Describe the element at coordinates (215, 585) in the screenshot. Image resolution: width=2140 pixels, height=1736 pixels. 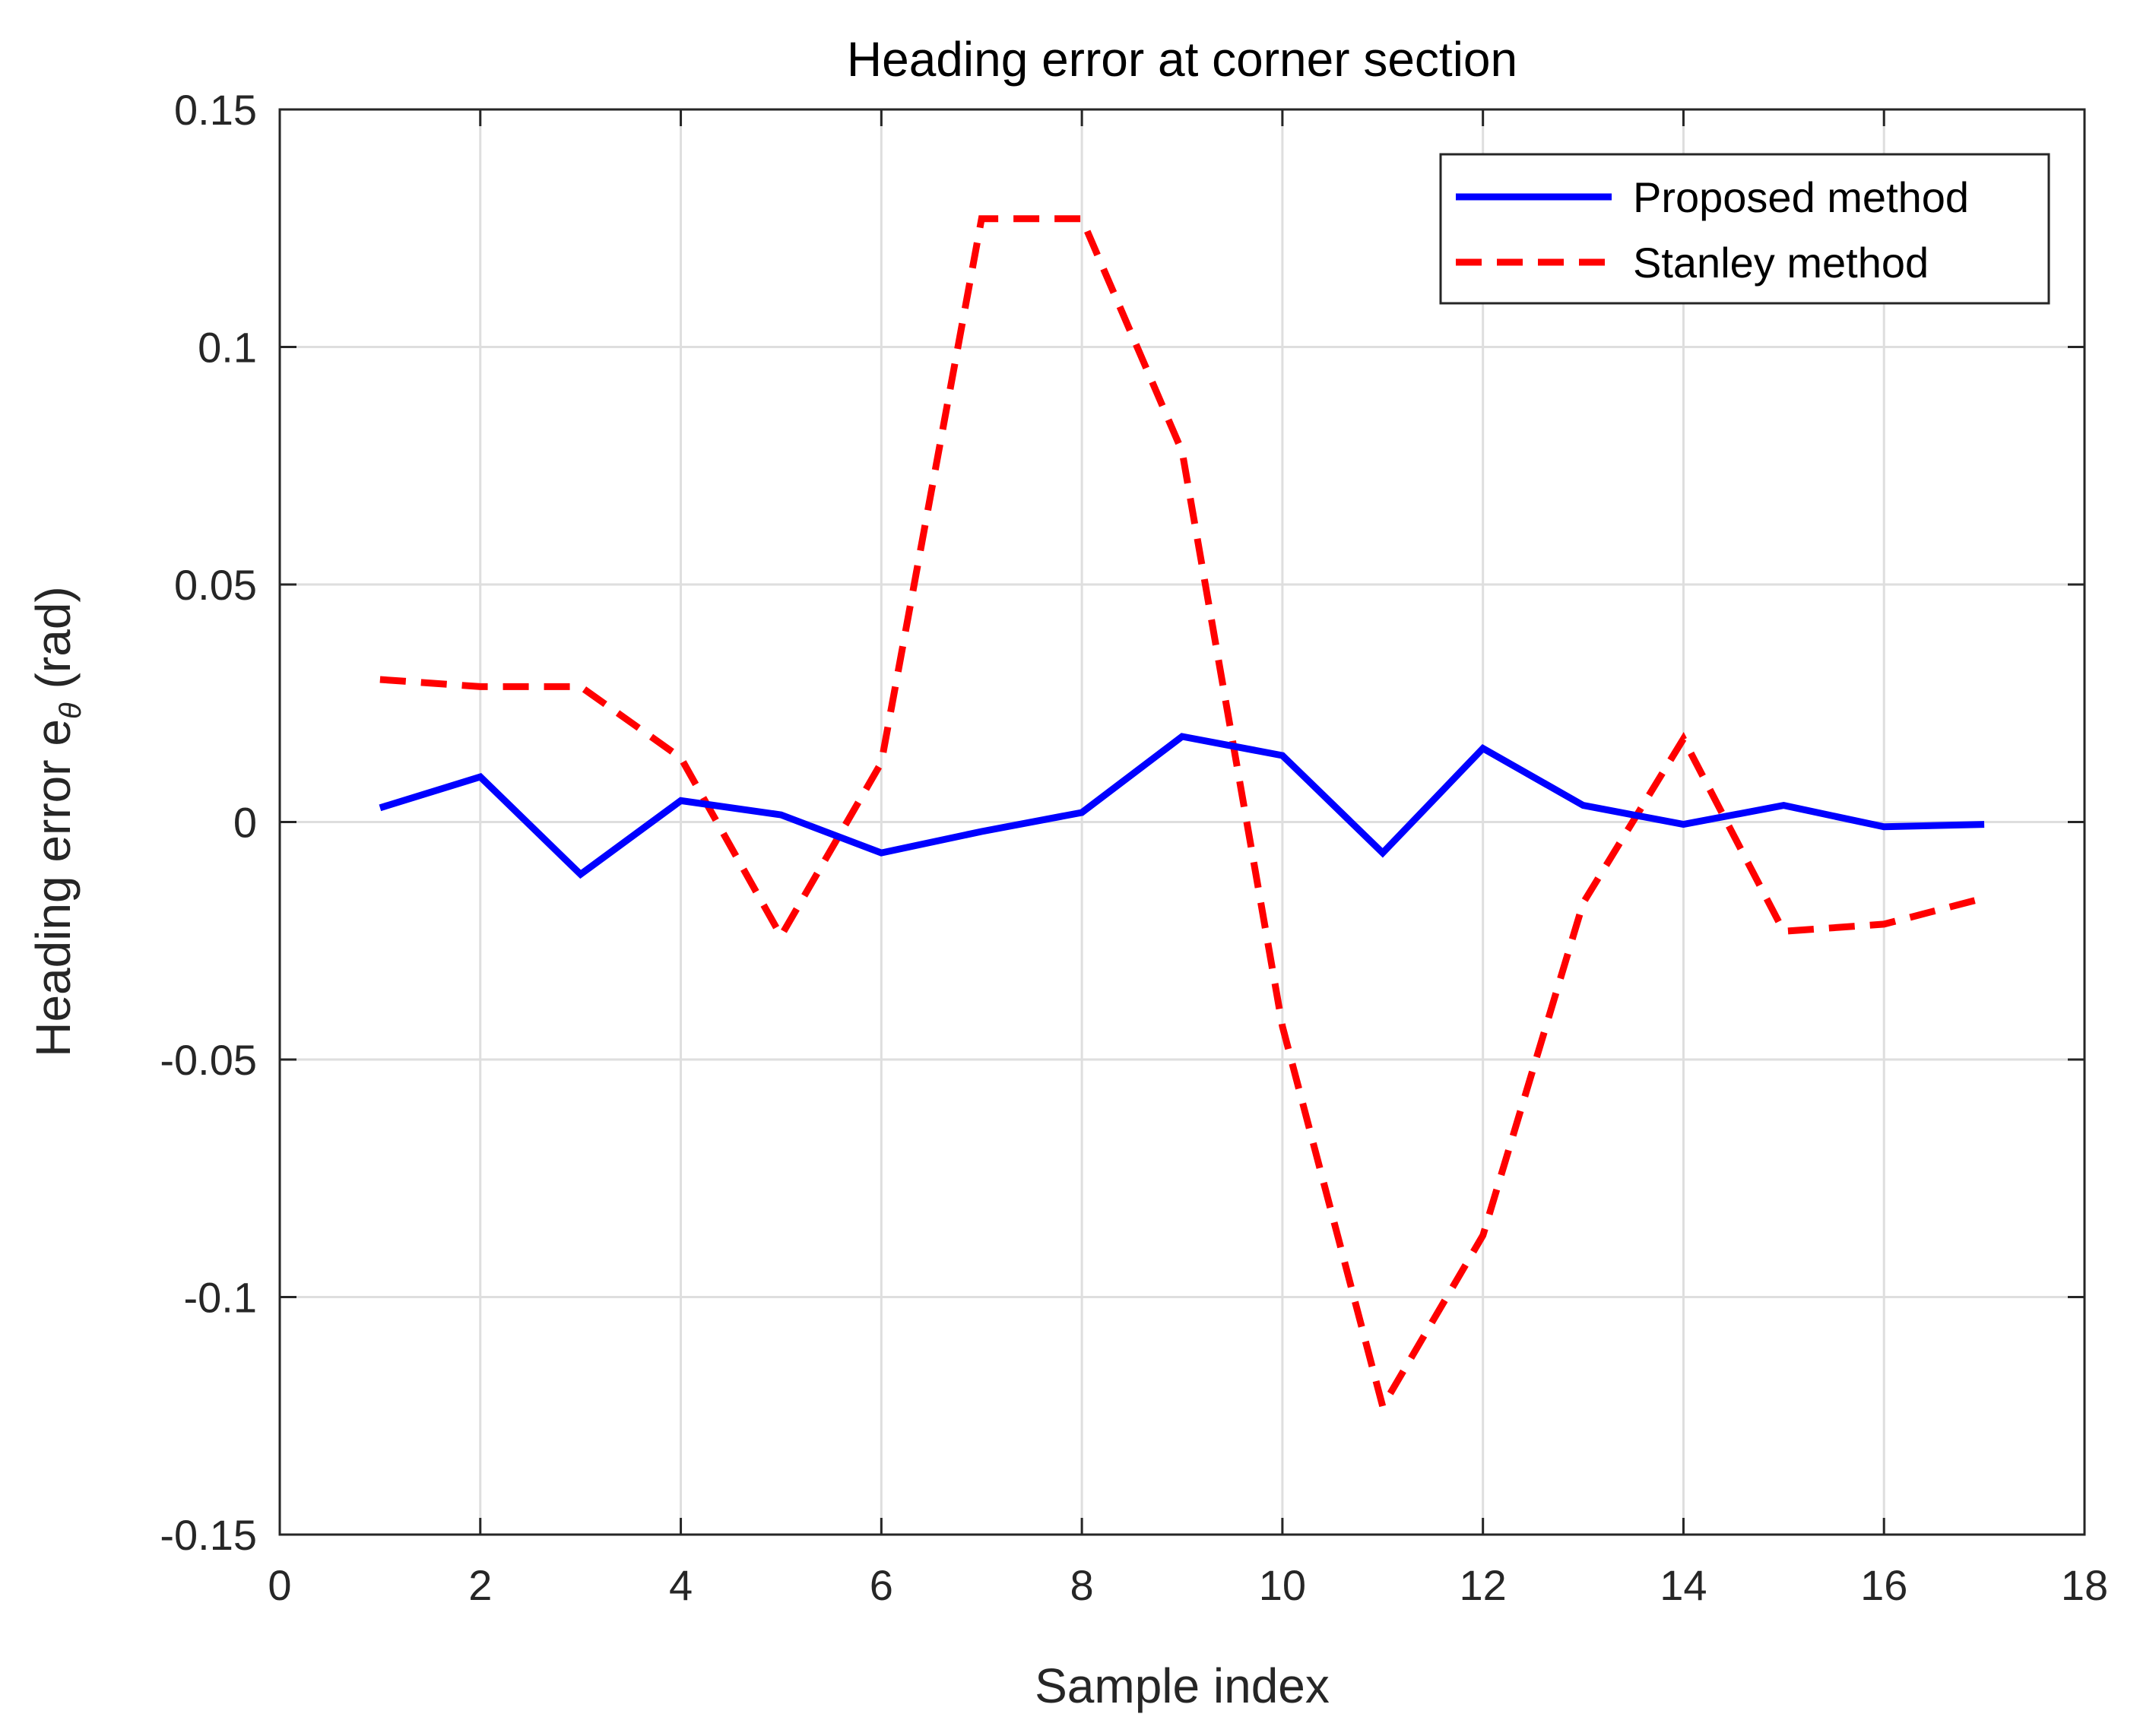
I see `y-tick-label: 0.05` at that location.